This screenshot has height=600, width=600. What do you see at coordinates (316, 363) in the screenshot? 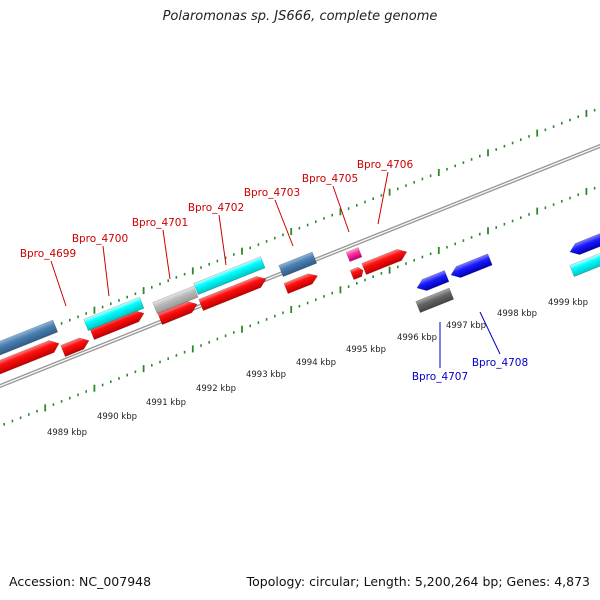
I see `scale-label: 4994 kbp` at bounding box center [316, 363].